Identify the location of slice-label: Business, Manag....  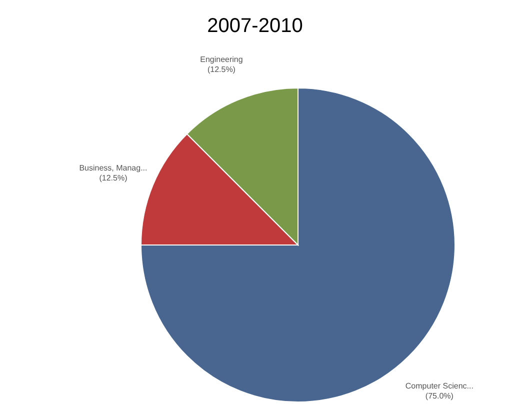
(113, 167).